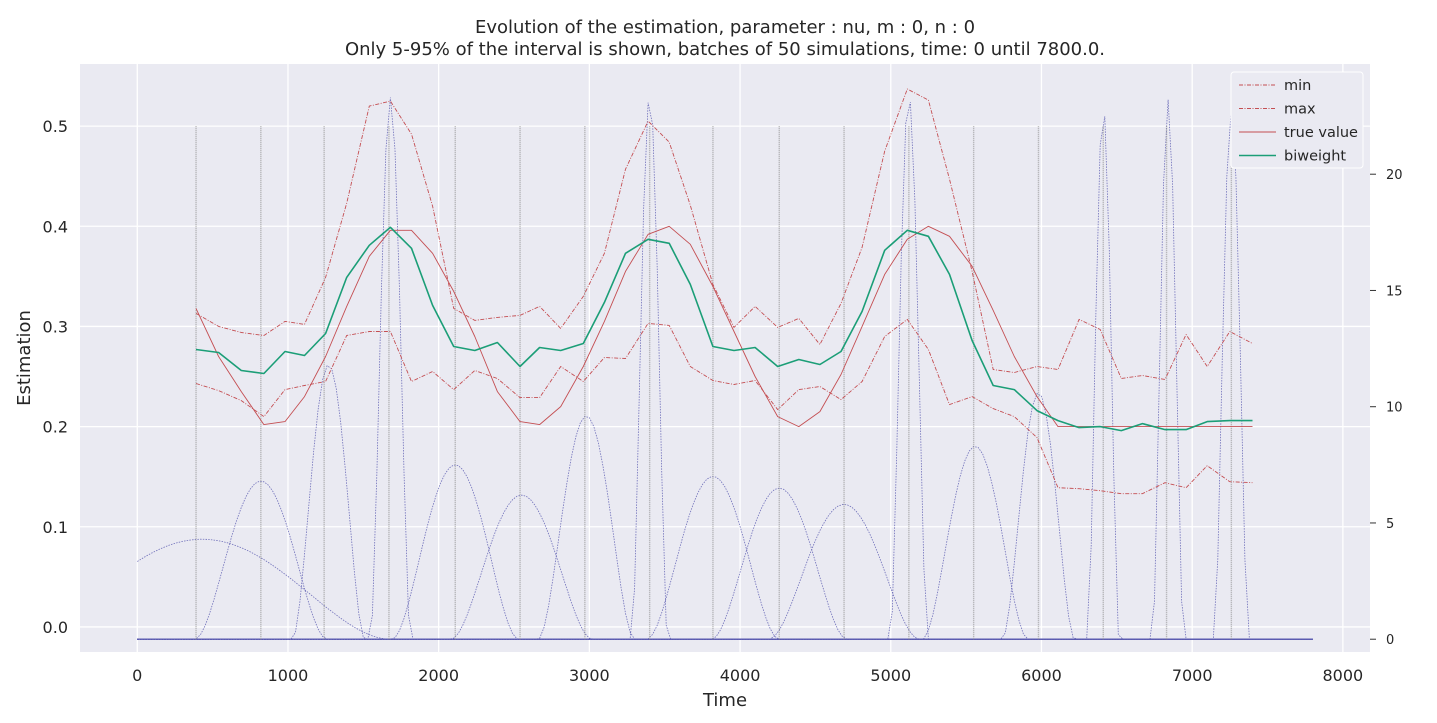 The width and height of the screenshot is (1437, 723). I want to click on legend-label: max, so click(1300, 110).